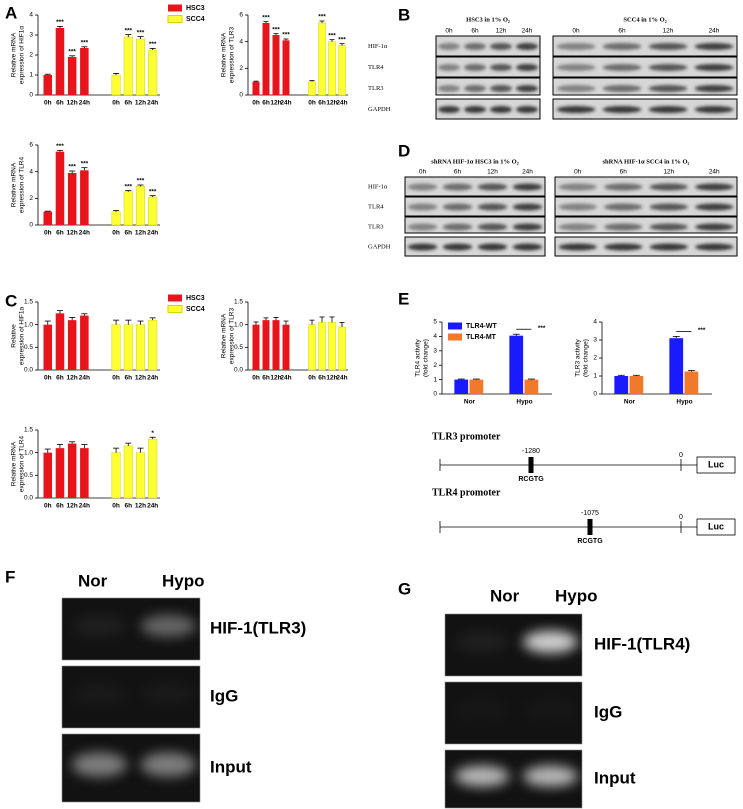 Image resolution: width=743 pixels, height=809 pixels. What do you see at coordinates (379, 109) in the screenshot?
I see `blot-row-label: GAPDH` at bounding box center [379, 109].